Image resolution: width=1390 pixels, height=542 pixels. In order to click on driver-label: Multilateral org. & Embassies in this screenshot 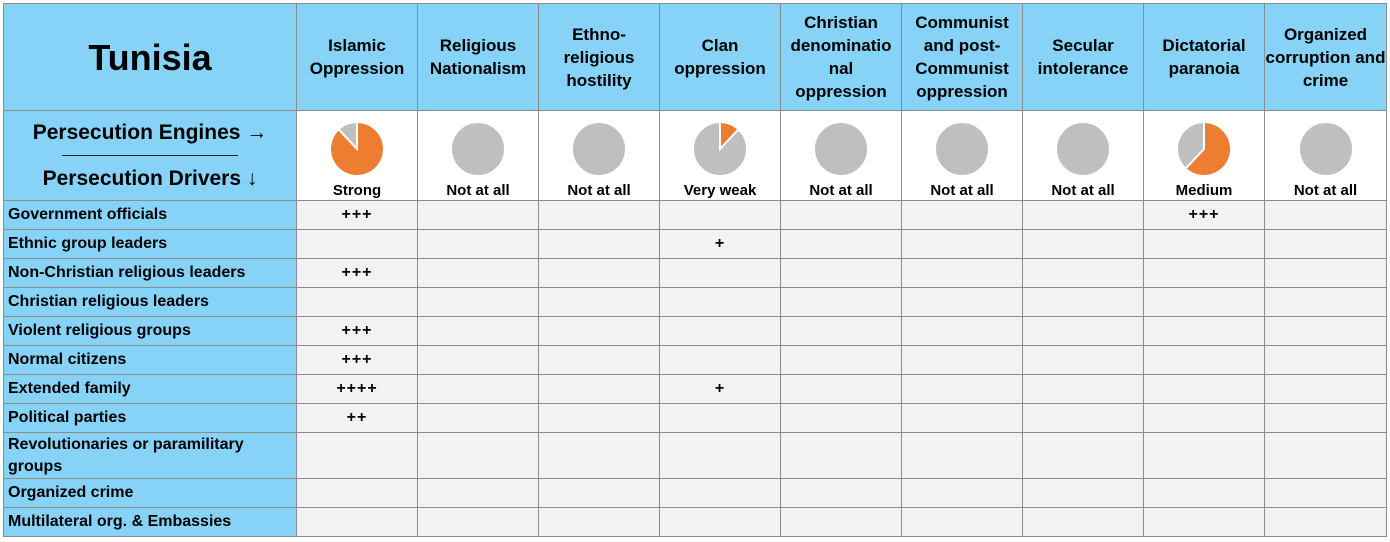, I will do `click(150, 522)`.